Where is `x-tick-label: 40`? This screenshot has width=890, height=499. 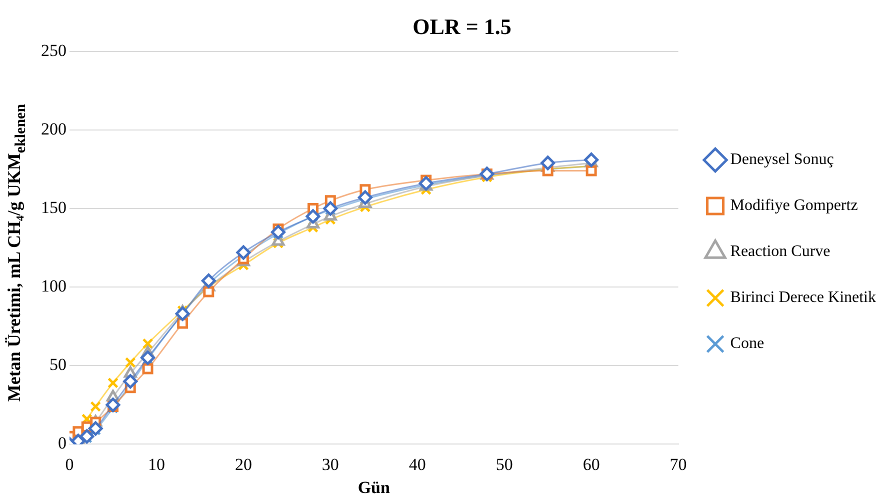
x-tick-label: 40 is located at coordinates (417, 464).